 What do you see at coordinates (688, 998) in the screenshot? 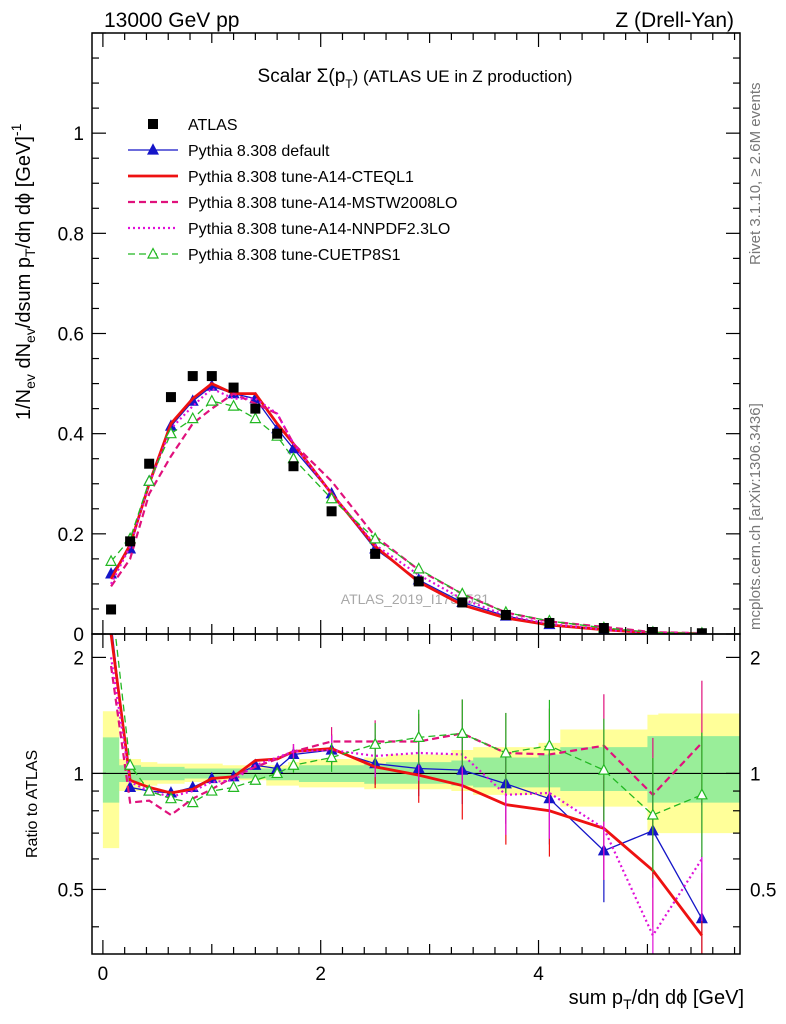
I see `xlabel-tail: /dη dϕ [GeV]` at bounding box center [688, 998].